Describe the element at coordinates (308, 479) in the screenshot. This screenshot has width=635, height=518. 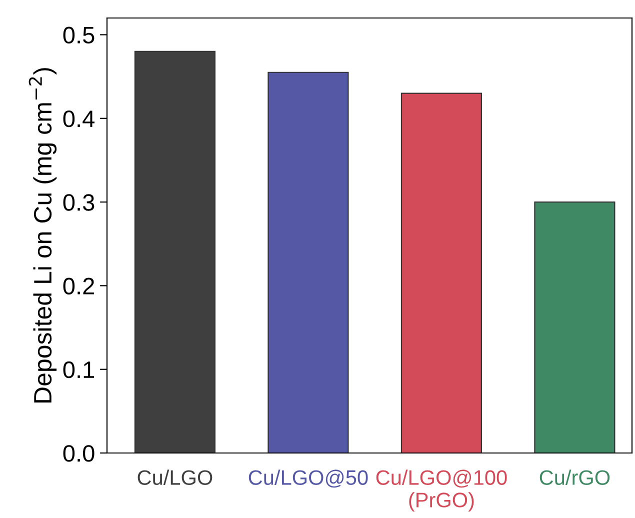
I see `x-tick-label: Cu/LGO@50` at that location.